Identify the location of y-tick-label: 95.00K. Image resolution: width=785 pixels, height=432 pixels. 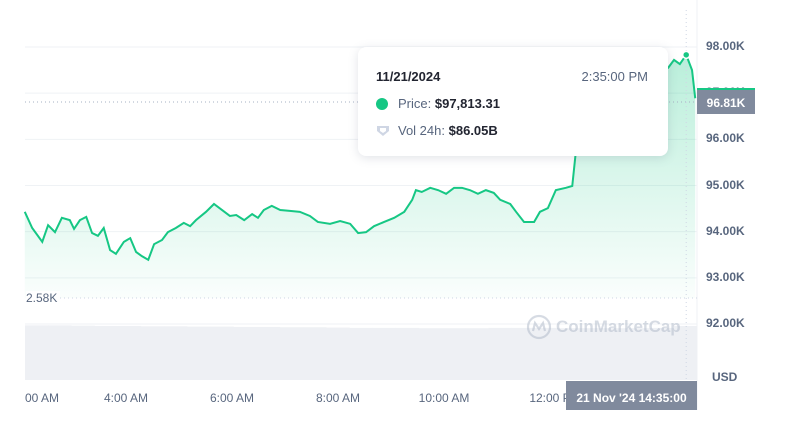
(725, 184).